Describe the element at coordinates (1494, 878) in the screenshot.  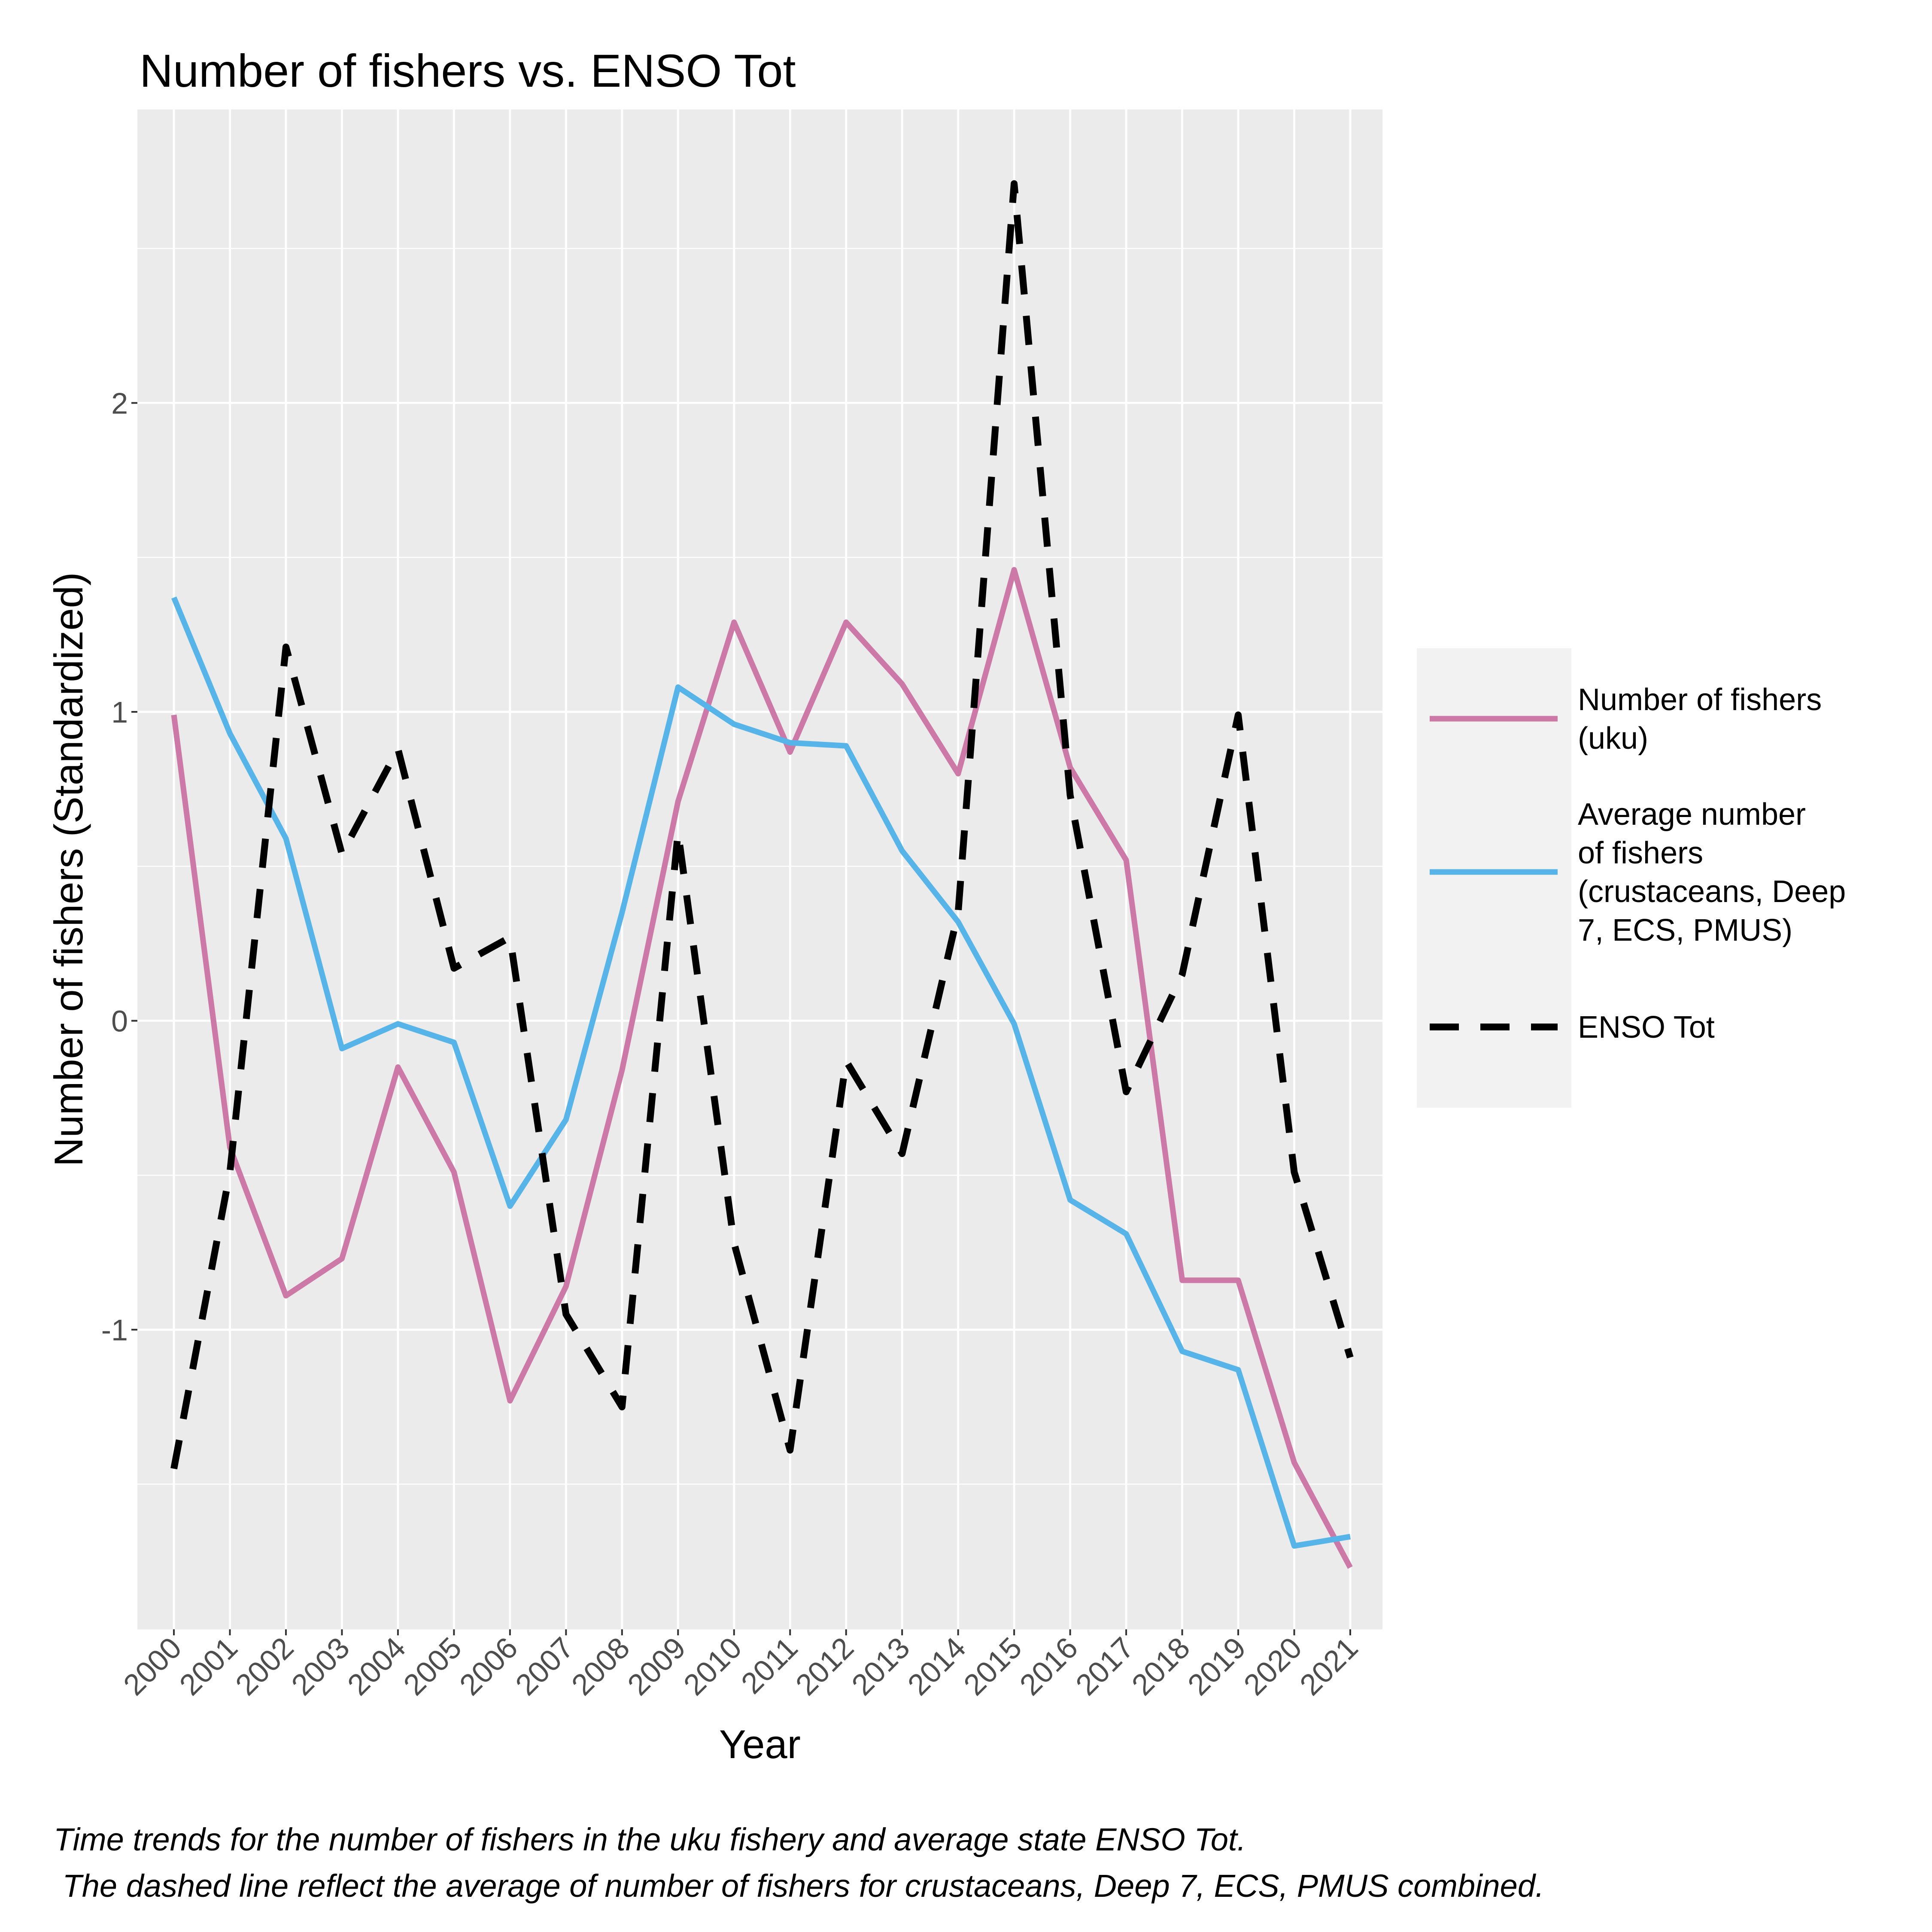
I see `legend-box` at that location.